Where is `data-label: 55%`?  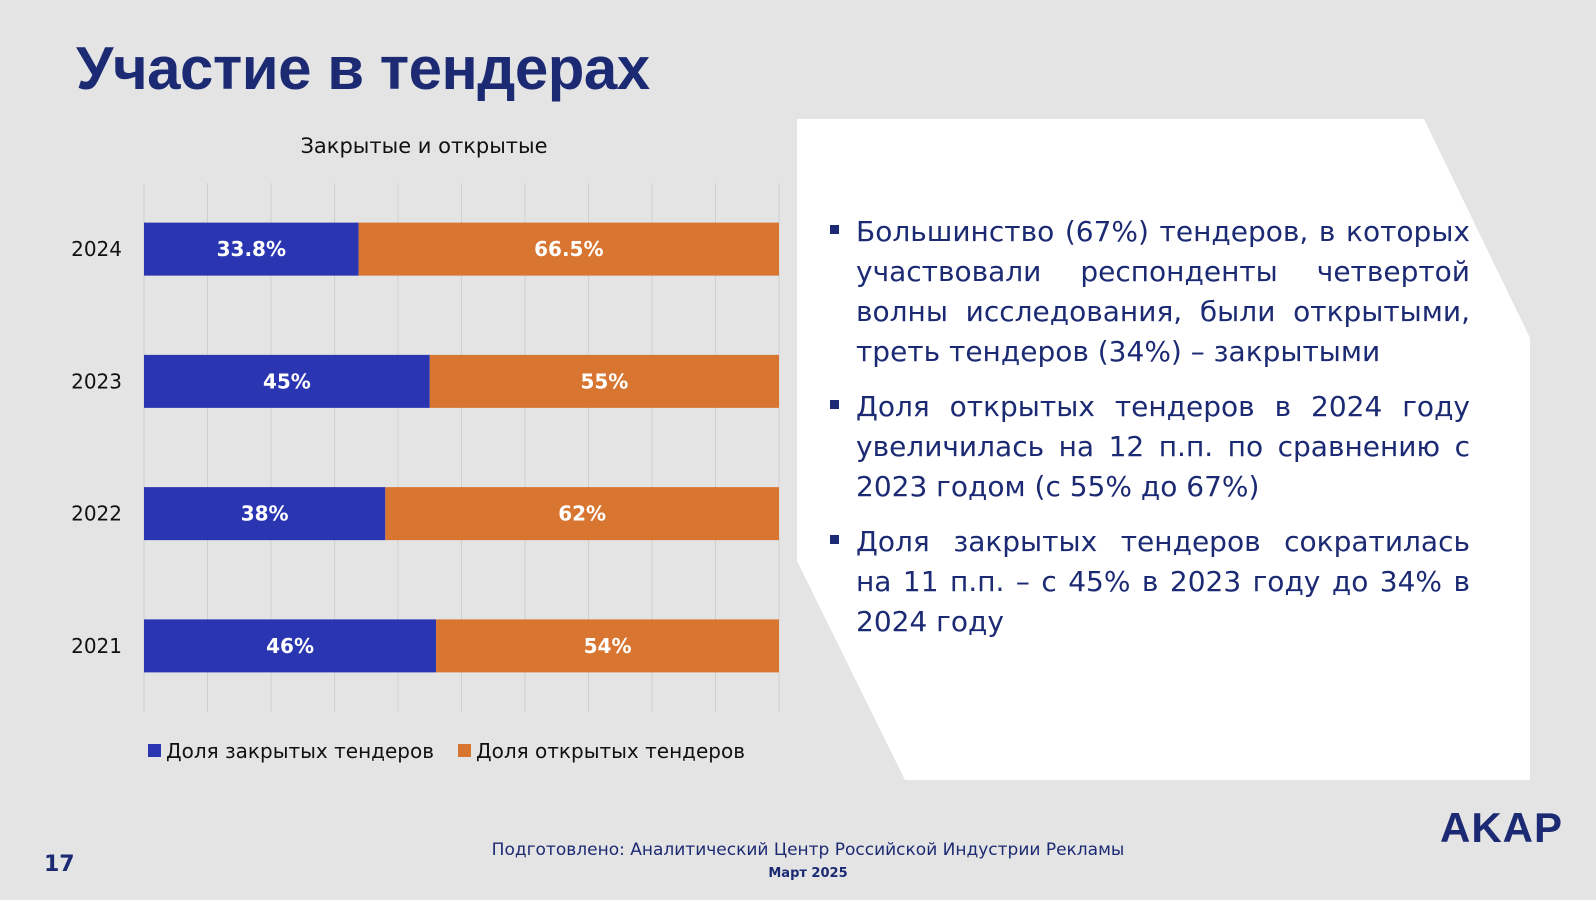 data-label: 55% is located at coordinates (604, 381).